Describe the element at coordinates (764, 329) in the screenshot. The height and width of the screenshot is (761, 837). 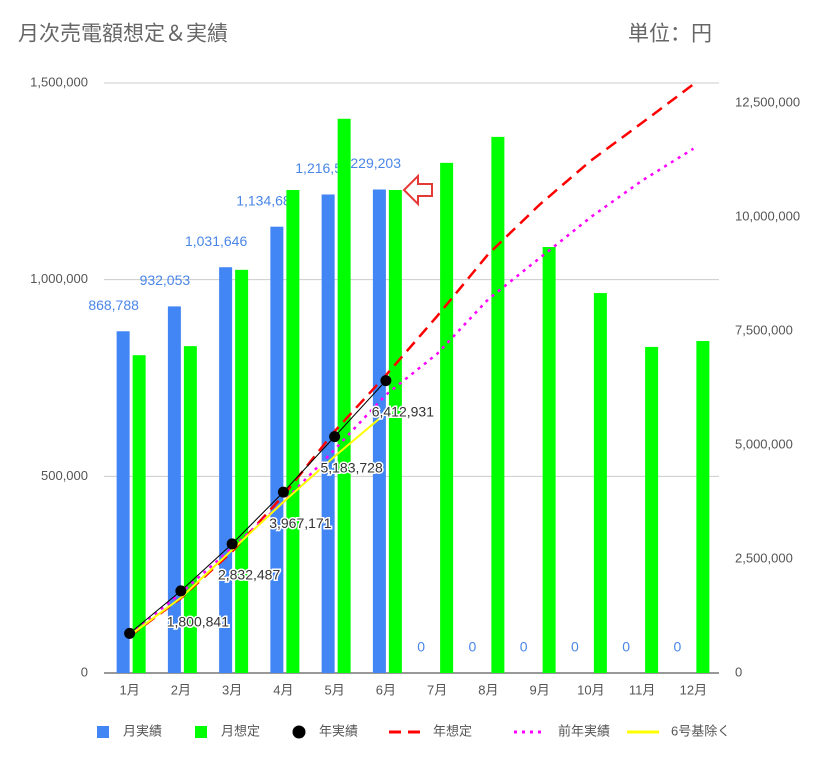
I see `y2-tick-label: 7,500,000` at that location.